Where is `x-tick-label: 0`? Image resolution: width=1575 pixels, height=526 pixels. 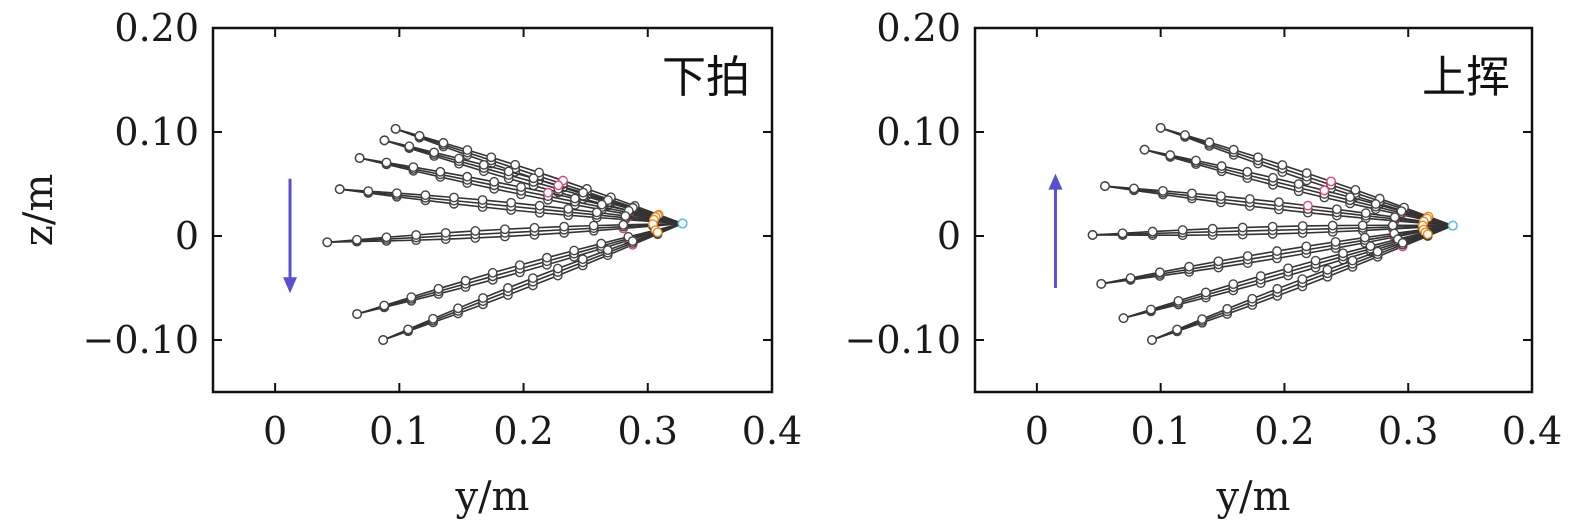 x-tick-label: 0 is located at coordinates (1037, 431).